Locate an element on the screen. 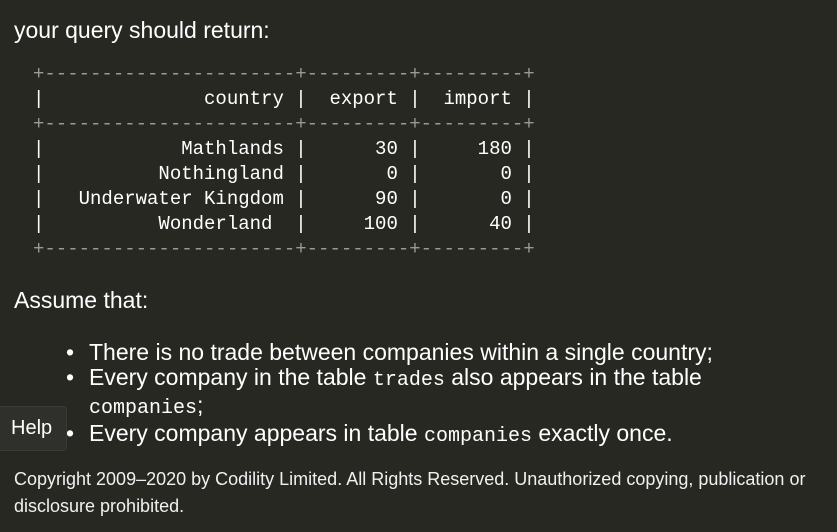 This screenshot has height=532, width=837. intro-text: your query should return: is located at coordinates (142, 30).